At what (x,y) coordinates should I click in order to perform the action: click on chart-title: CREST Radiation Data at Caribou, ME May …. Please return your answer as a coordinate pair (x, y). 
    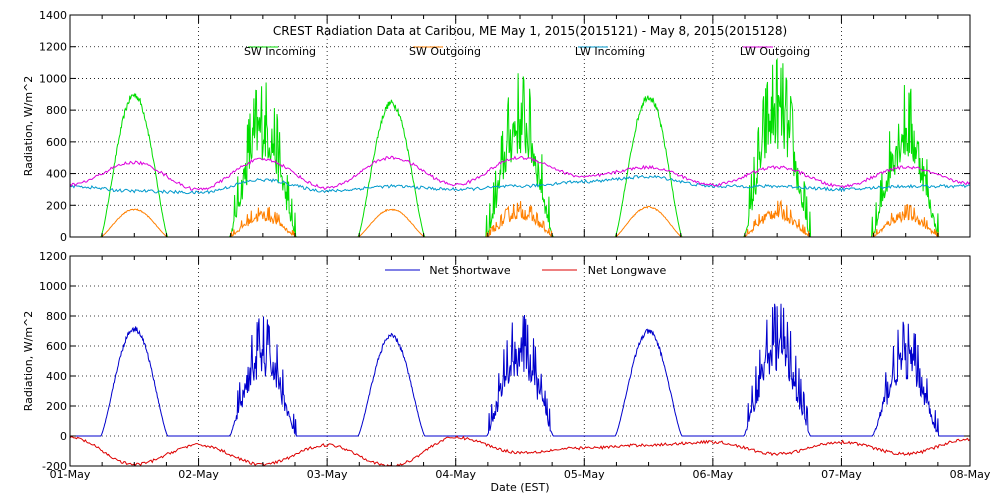
    Looking at the image, I should click on (530, 31).